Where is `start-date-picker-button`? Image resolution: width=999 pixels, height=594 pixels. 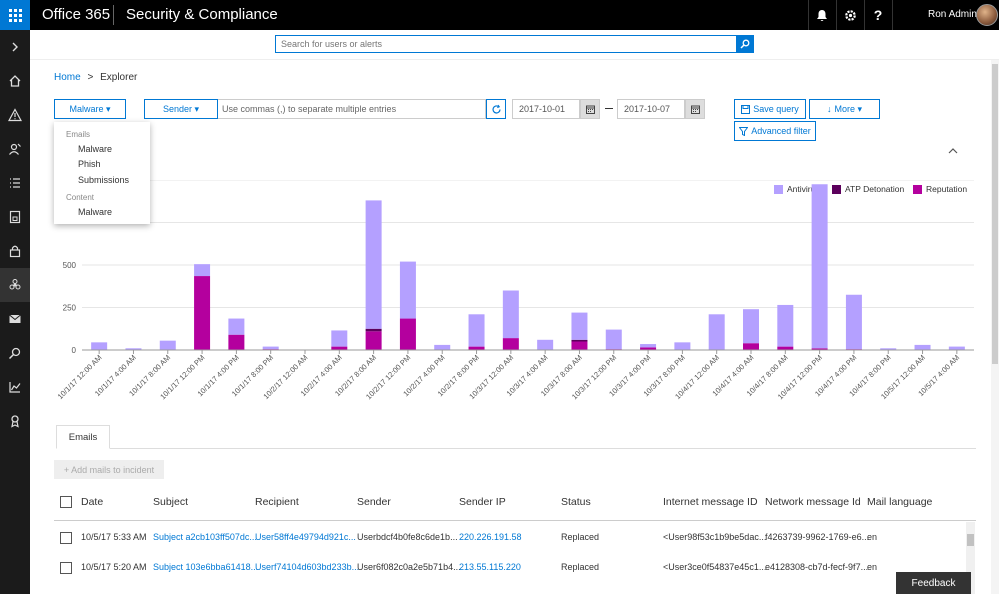 start-date-picker-button is located at coordinates (590, 109).